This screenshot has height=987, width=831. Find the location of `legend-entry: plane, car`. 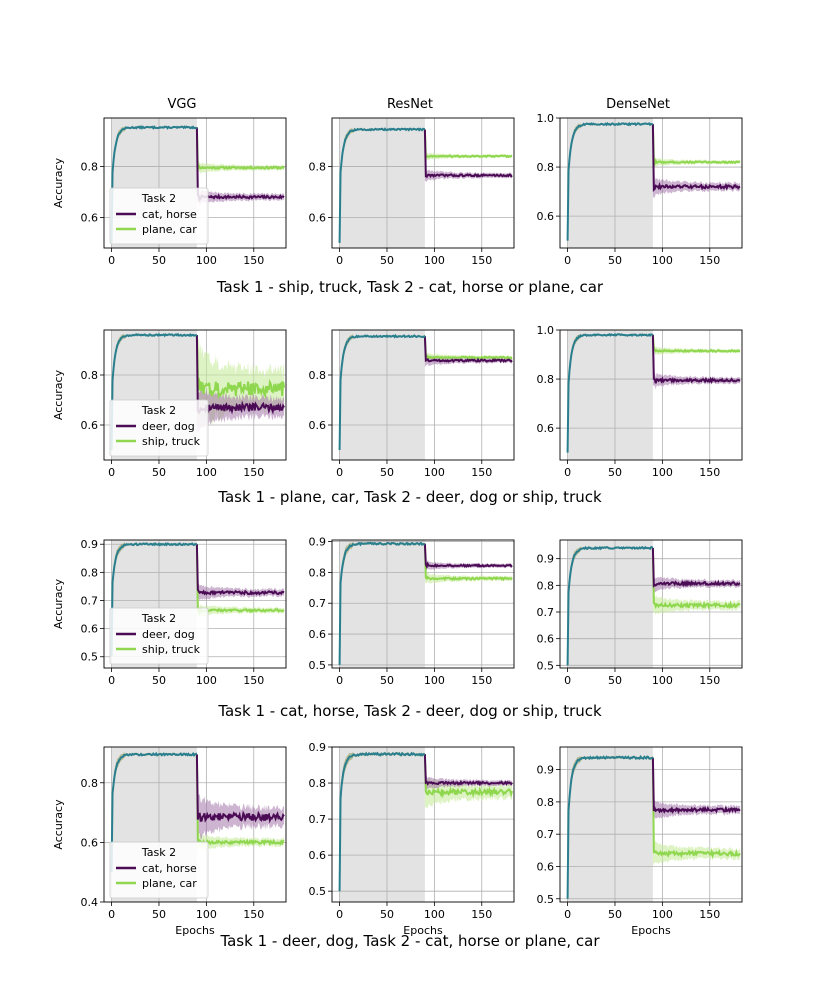

legend-entry: plane, car is located at coordinates (169, 229).